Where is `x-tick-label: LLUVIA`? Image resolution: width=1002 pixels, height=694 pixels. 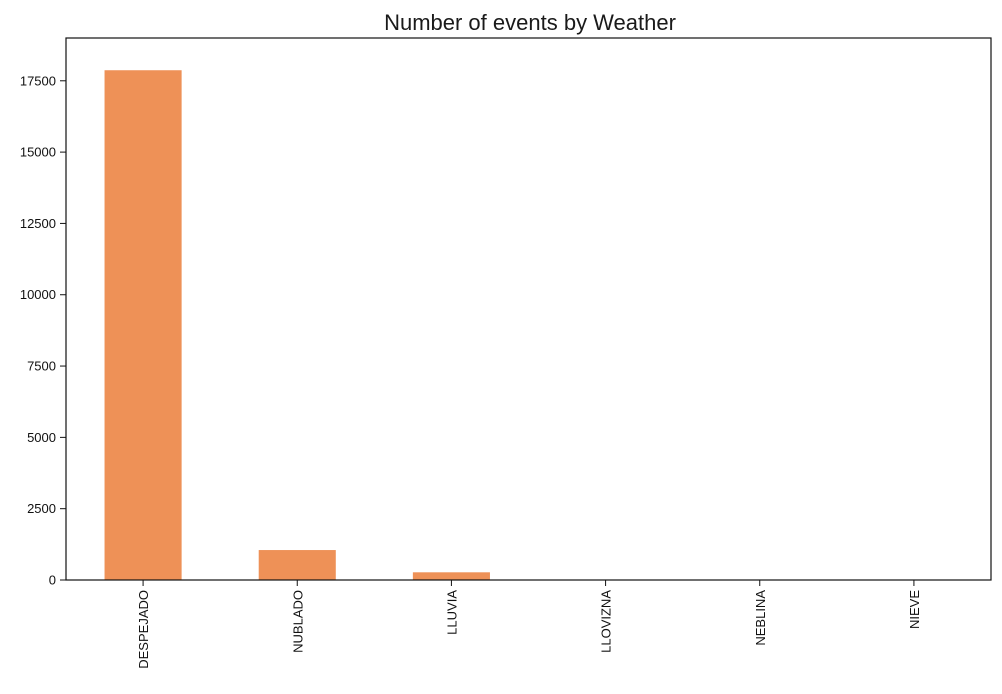 x-tick-label: LLUVIA is located at coordinates (451, 612).